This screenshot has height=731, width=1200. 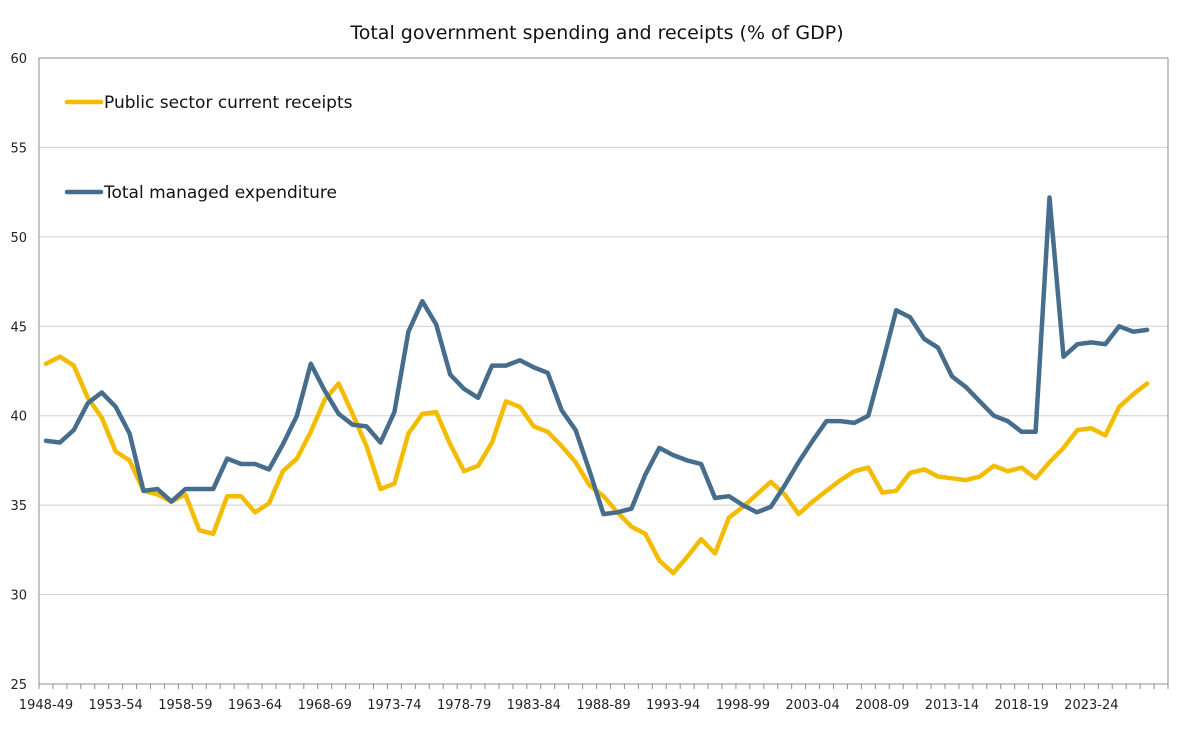 What do you see at coordinates (18, 506) in the screenshot?
I see `y-tick-label: 35` at bounding box center [18, 506].